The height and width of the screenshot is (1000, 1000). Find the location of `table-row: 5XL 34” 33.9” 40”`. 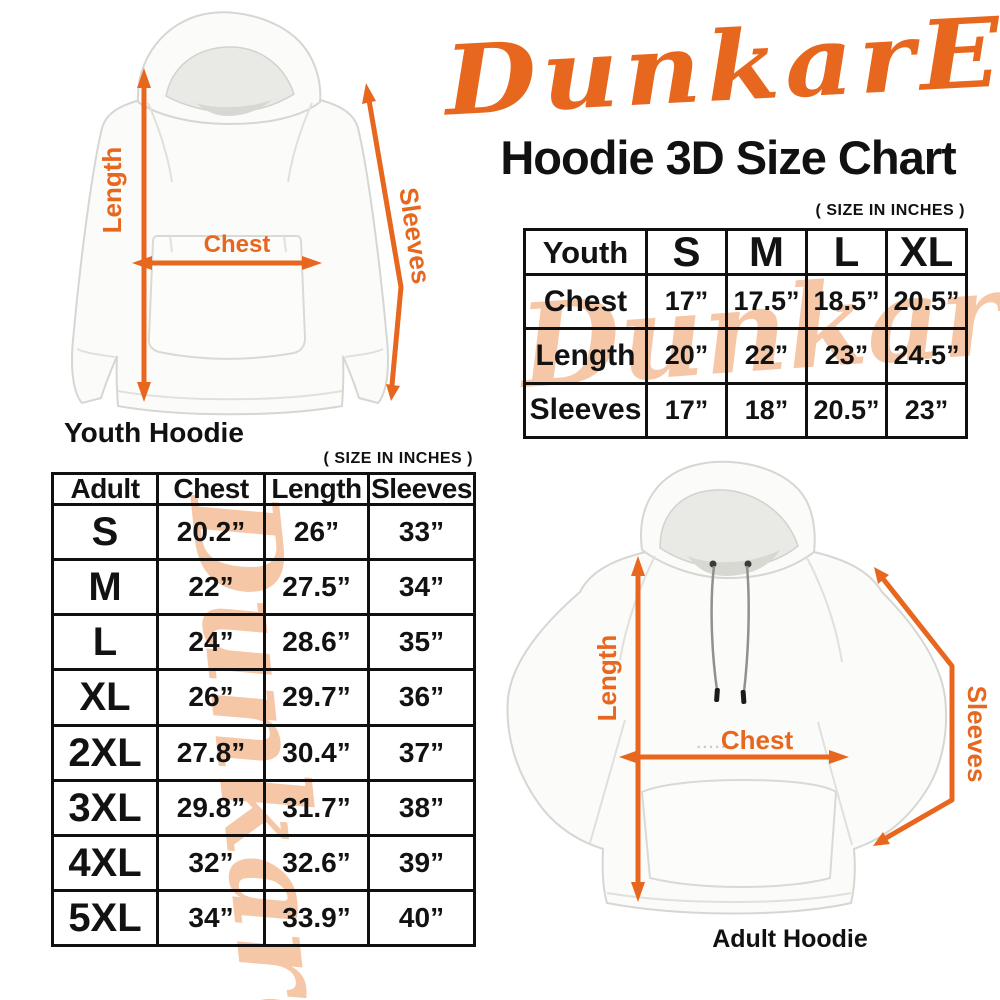

table-row: 5XL 34” 33.9” 40” is located at coordinates (263, 918).